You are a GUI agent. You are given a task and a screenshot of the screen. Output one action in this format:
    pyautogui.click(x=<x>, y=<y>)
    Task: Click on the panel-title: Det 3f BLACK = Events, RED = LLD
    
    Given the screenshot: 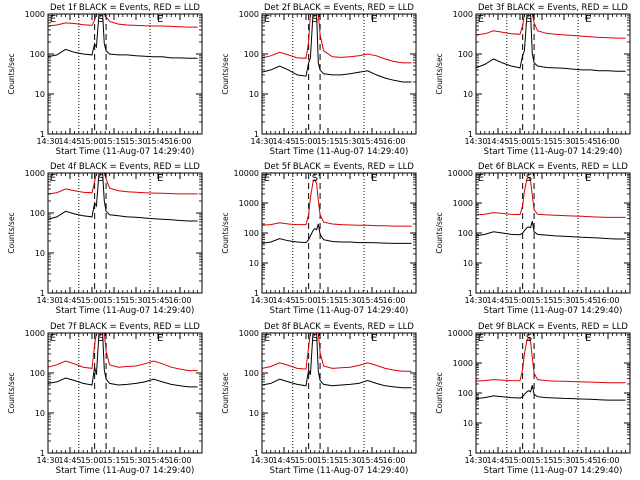 What is the action you would take?
    pyautogui.click(x=553, y=8)
    